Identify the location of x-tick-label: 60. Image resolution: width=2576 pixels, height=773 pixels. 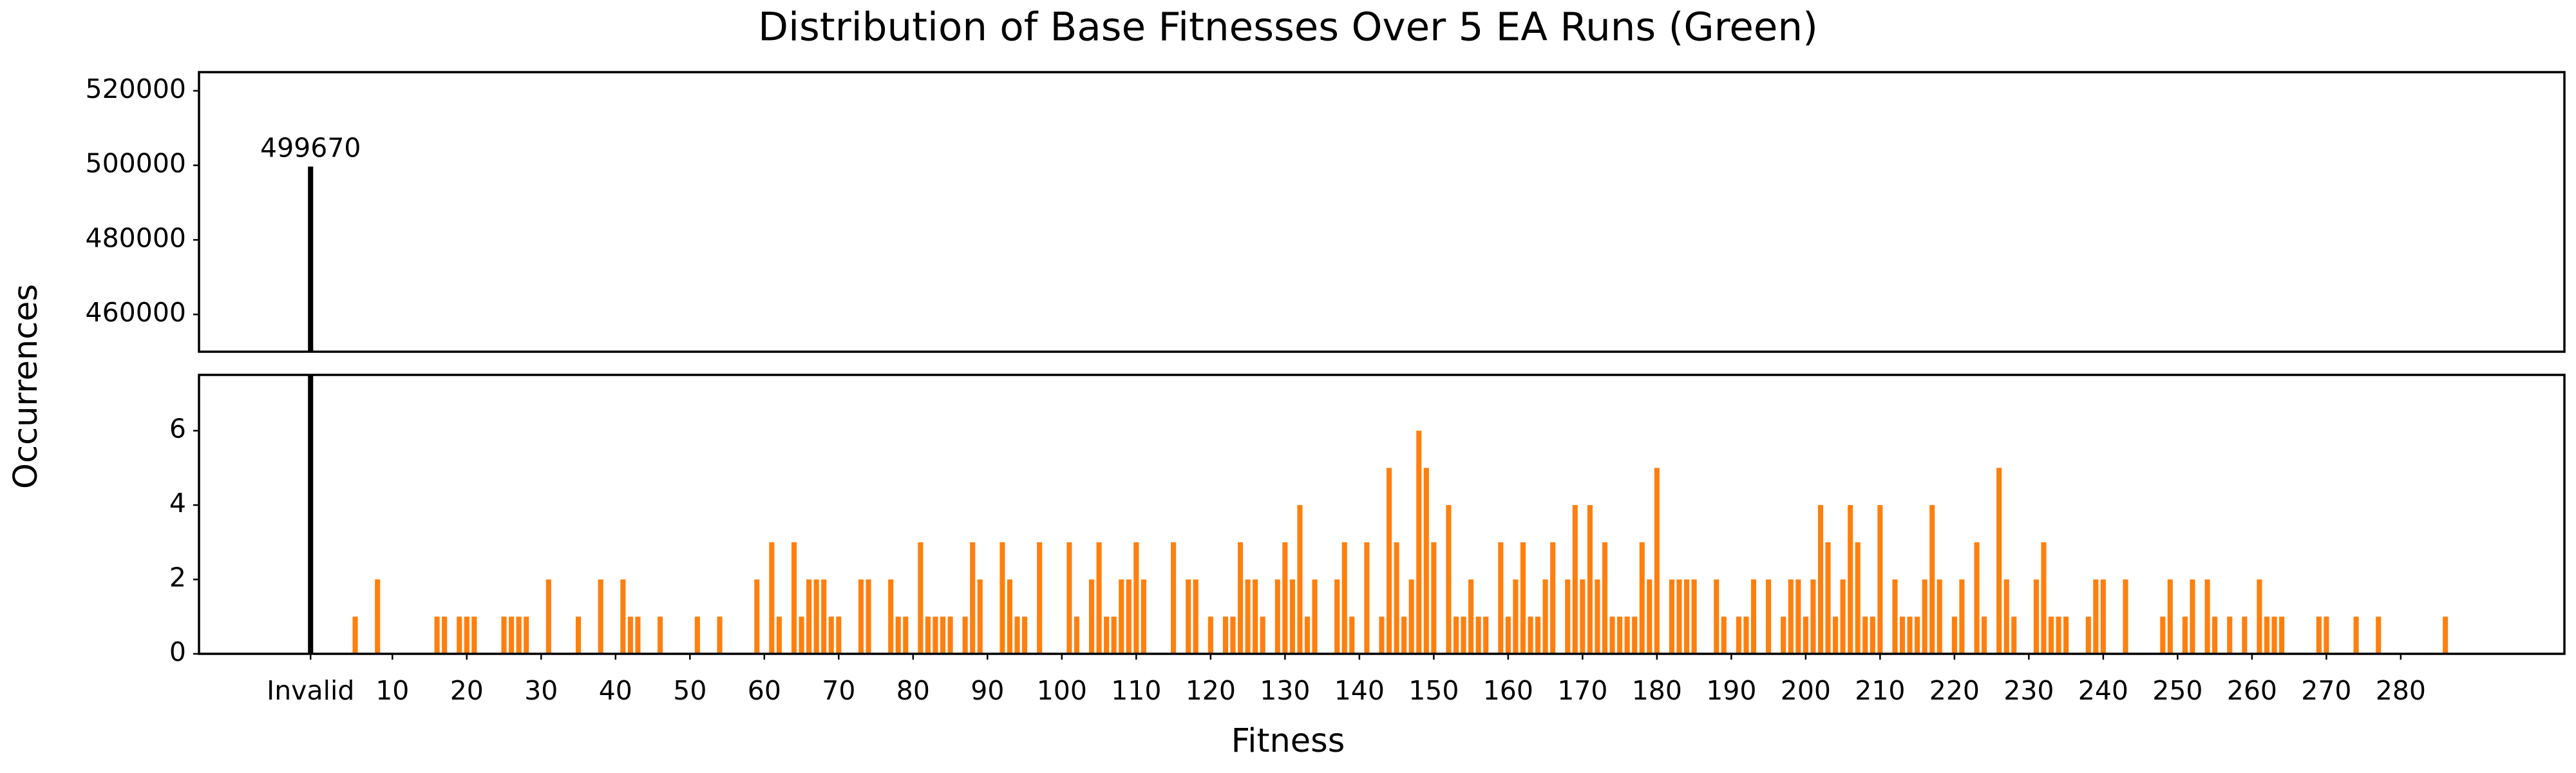
(764, 690).